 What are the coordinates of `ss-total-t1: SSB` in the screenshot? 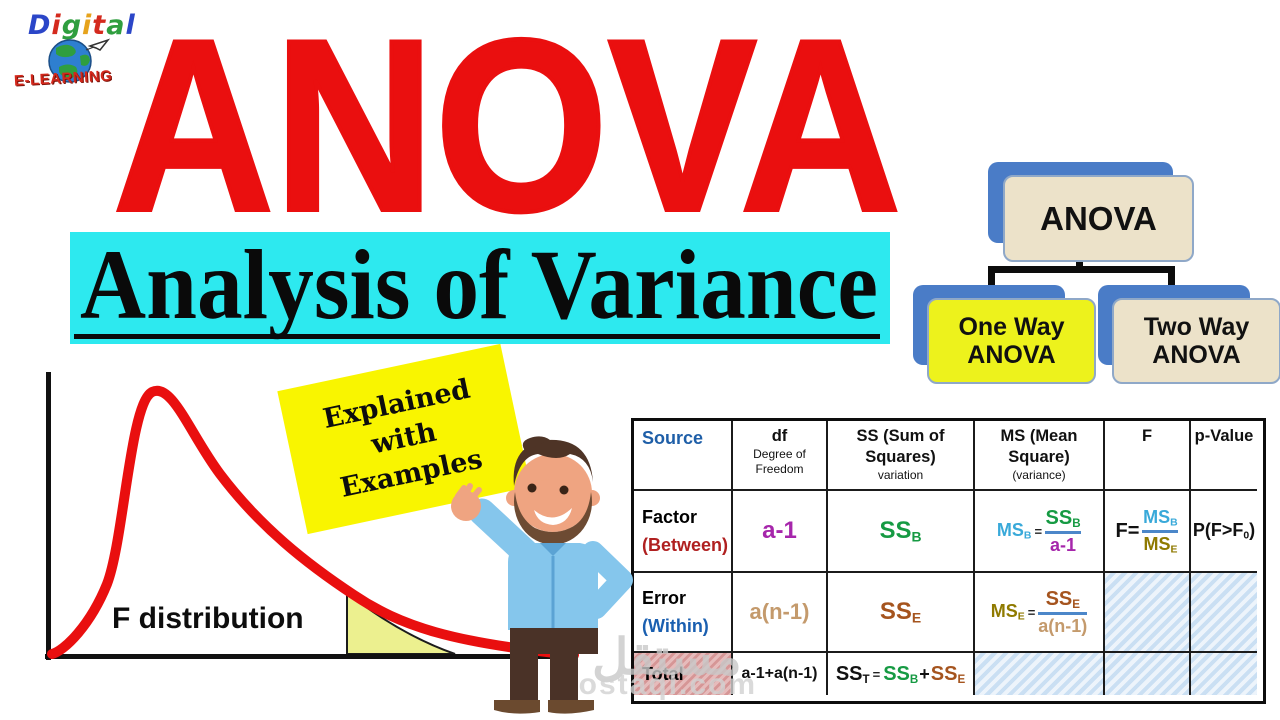 It's located at (901, 674).